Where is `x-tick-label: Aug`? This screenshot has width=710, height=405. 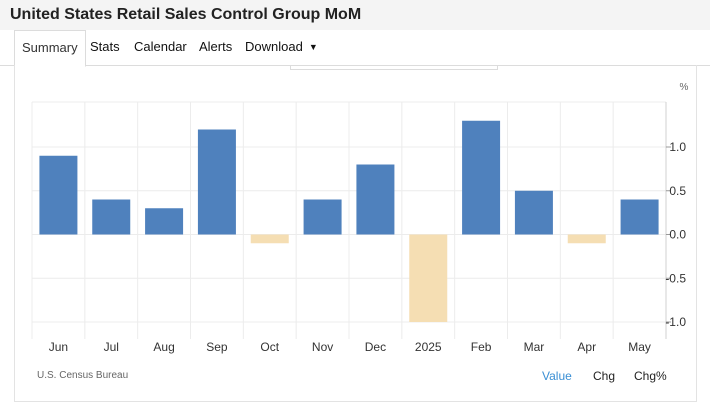
x-tick-label: Aug is located at coordinates (163, 347).